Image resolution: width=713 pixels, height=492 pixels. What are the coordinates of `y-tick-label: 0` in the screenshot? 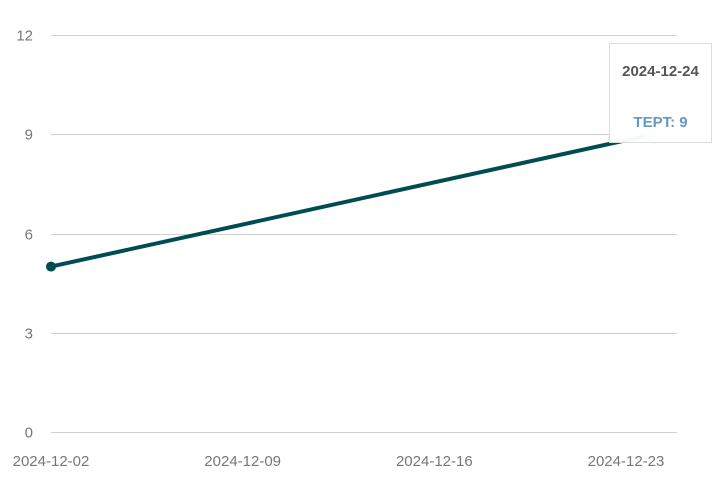 It's located at (29, 433).